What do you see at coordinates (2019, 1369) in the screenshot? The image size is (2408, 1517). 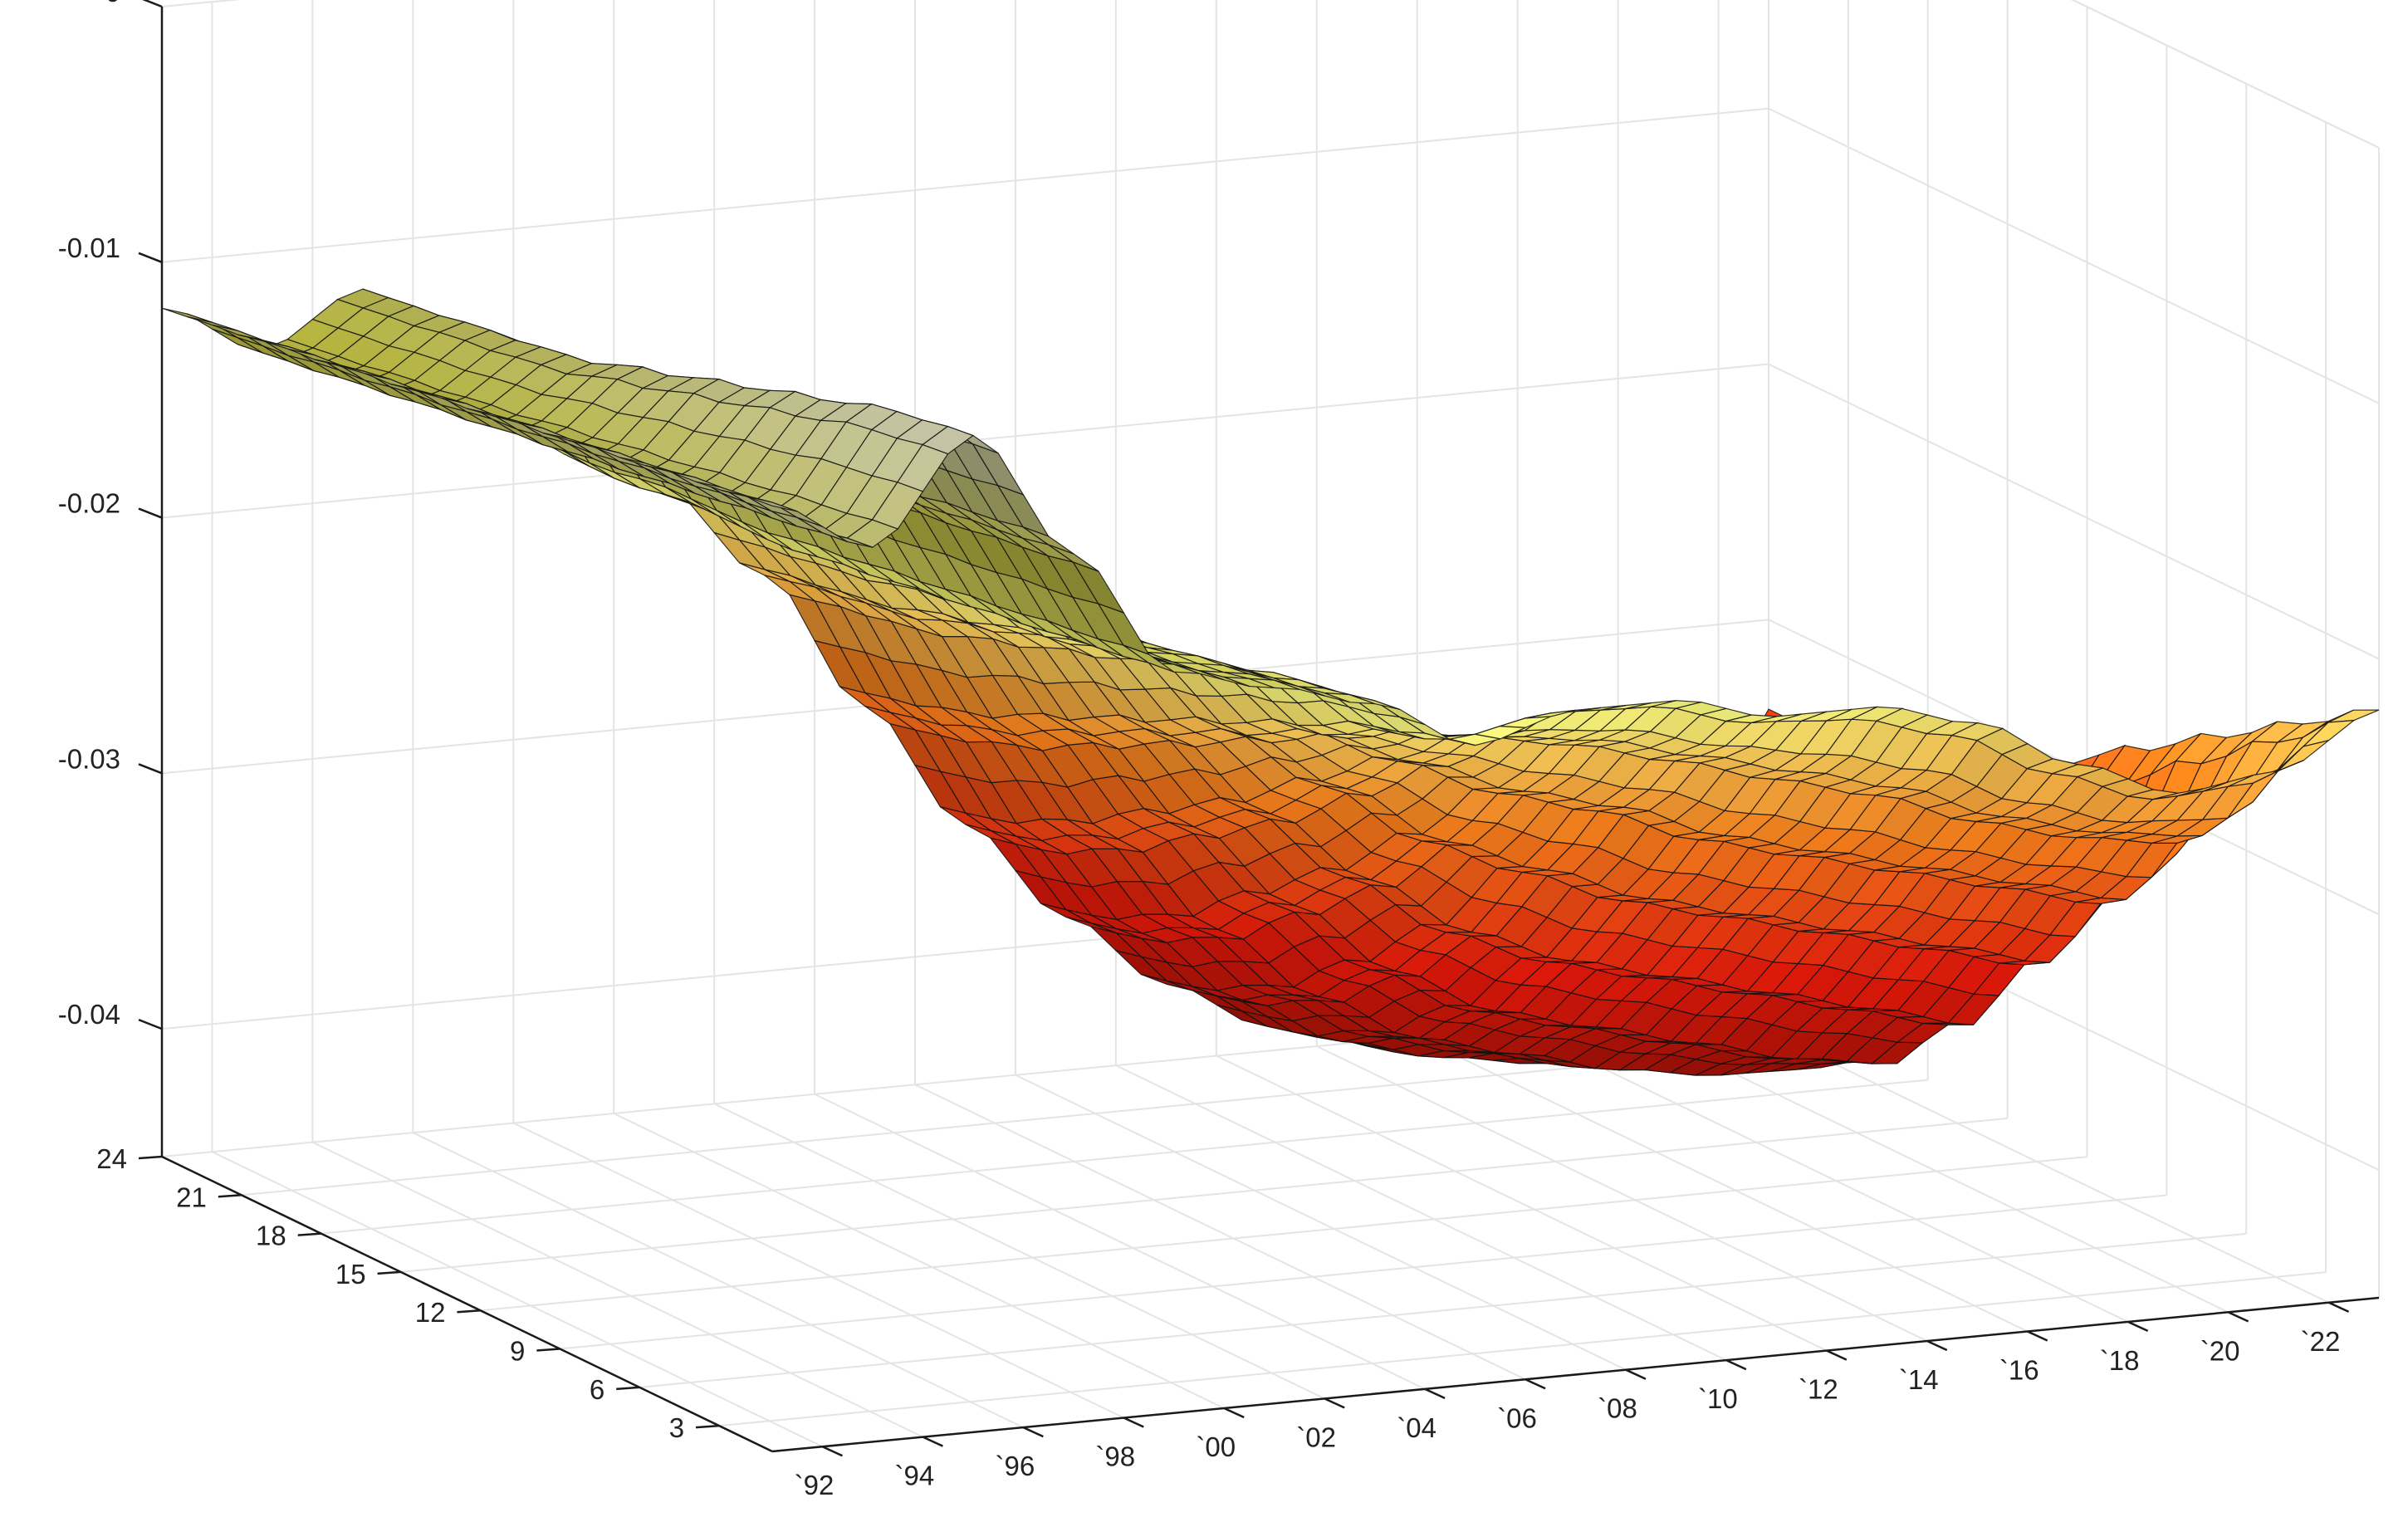 I see `x-tick-label: `16` at bounding box center [2019, 1369].